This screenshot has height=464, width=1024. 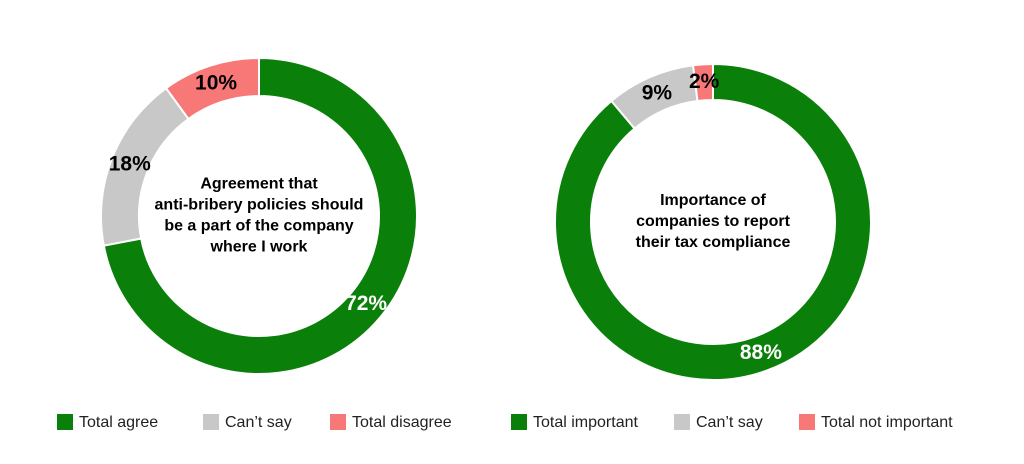 What do you see at coordinates (713, 200) in the screenshot?
I see `chart-title: Importance of` at bounding box center [713, 200].